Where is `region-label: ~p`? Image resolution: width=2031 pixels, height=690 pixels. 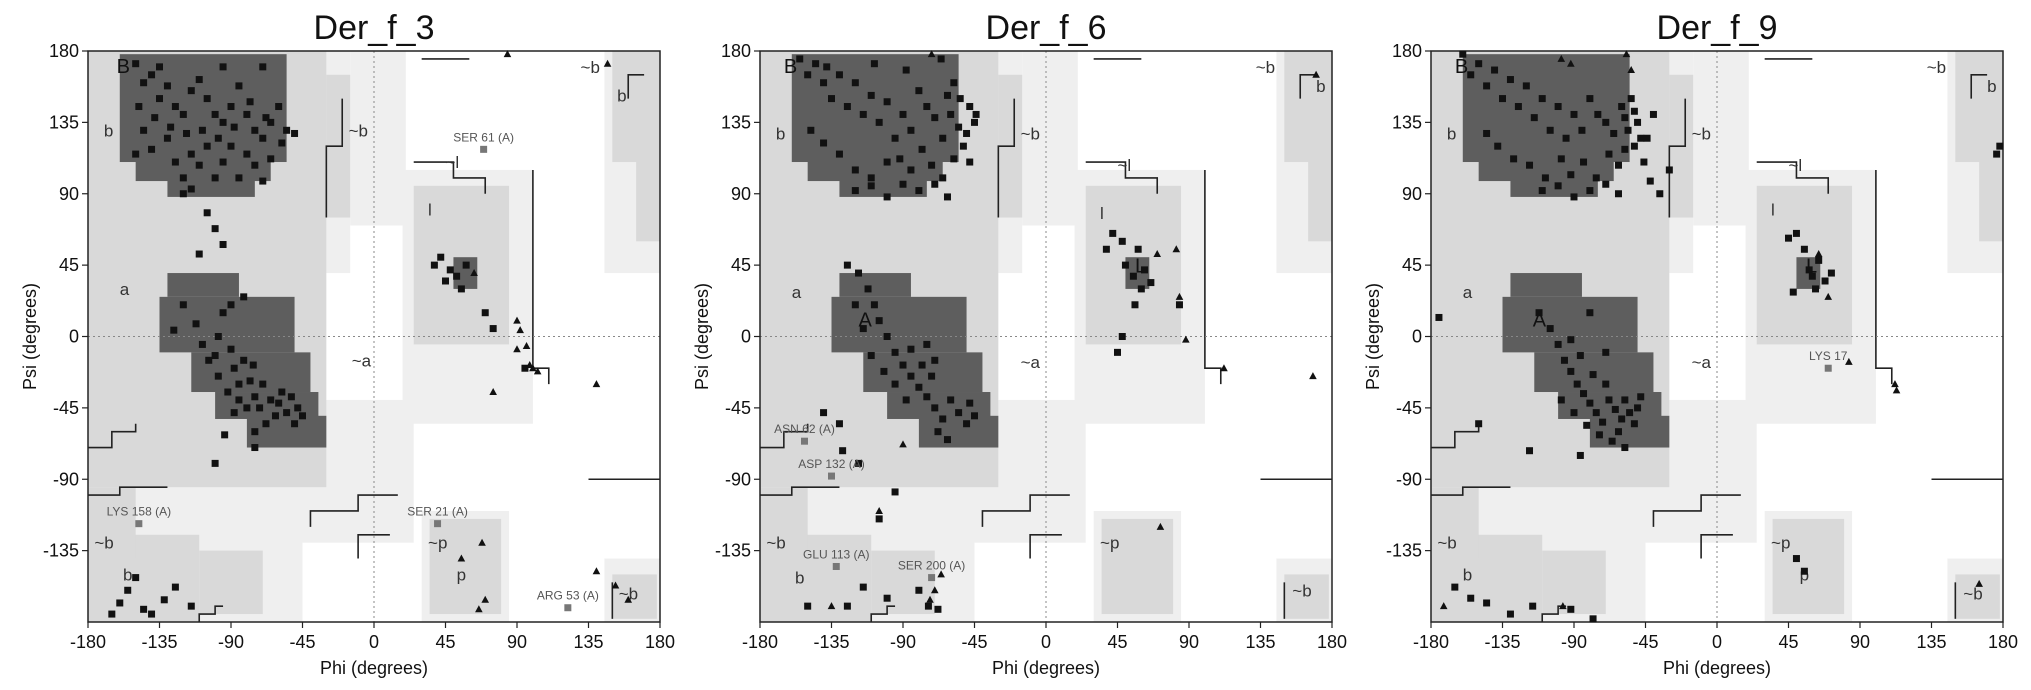
region-label: ~p is located at coordinates (1780, 543).